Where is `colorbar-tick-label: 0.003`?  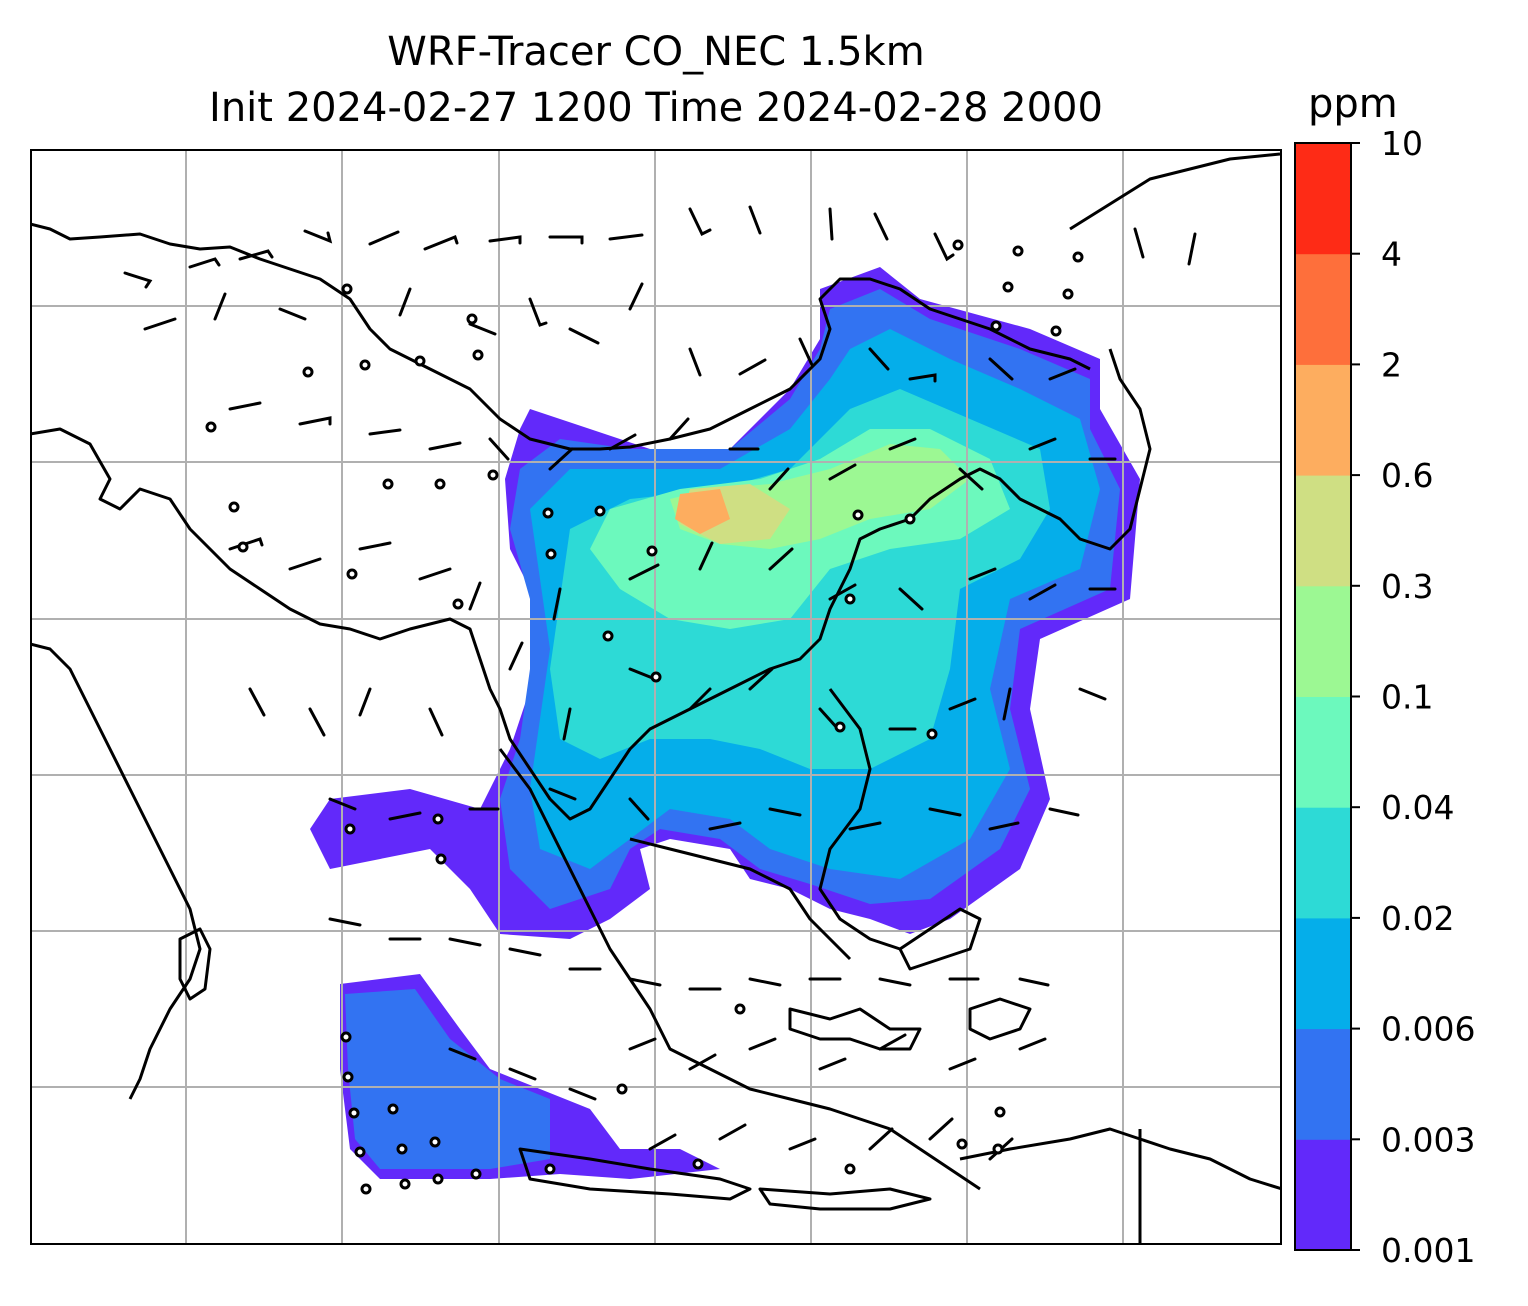
colorbar-tick-label: 0.003 is located at coordinates (1428, 1139).